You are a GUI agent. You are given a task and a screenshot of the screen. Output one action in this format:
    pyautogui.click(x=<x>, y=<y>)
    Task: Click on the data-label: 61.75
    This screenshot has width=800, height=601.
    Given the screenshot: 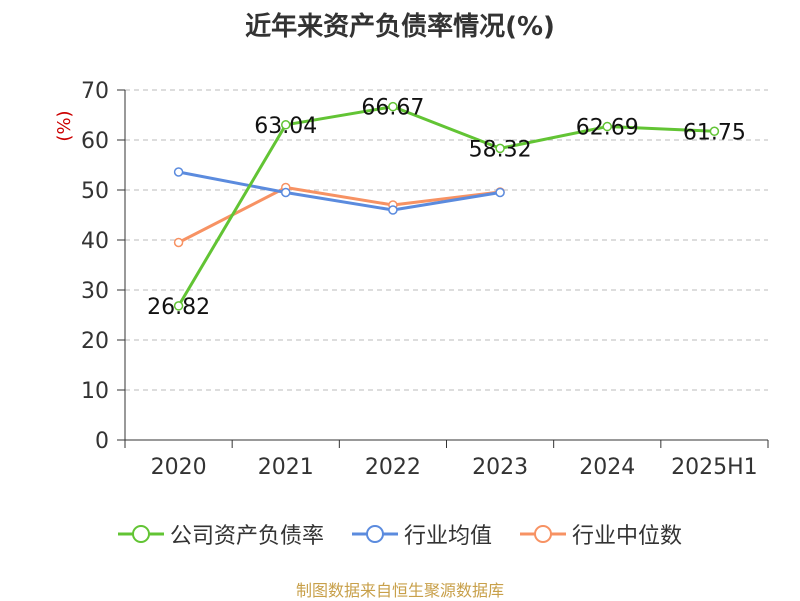 What is the action you would take?
    pyautogui.click(x=714, y=132)
    